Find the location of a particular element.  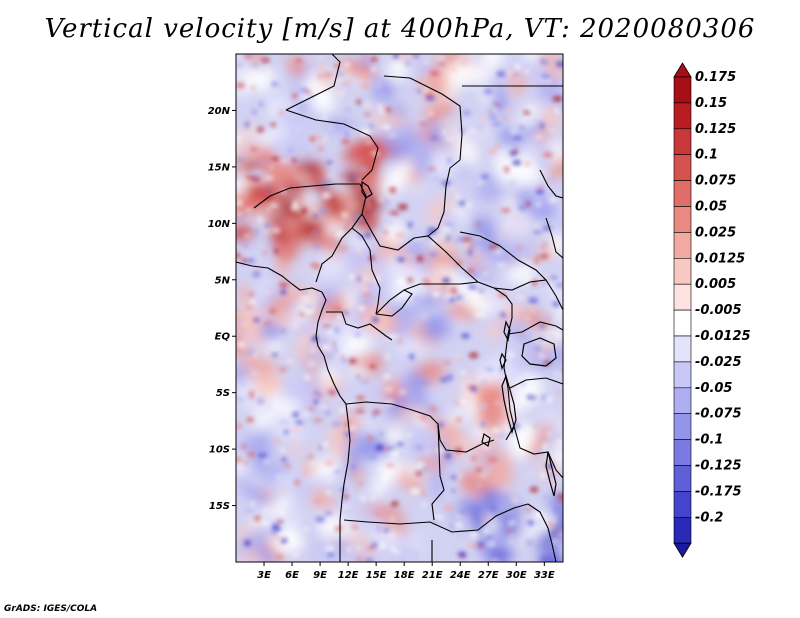

colorbar-label: -0.125 is located at coordinates (718, 466).